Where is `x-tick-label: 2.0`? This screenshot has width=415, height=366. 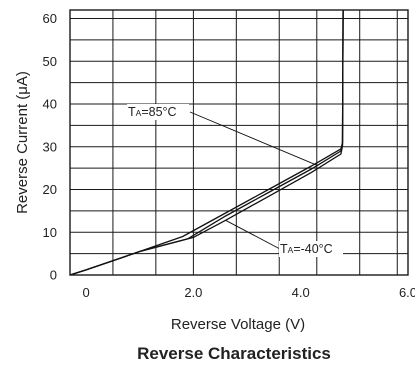
x-tick-label: 2.0 is located at coordinates (193, 292).